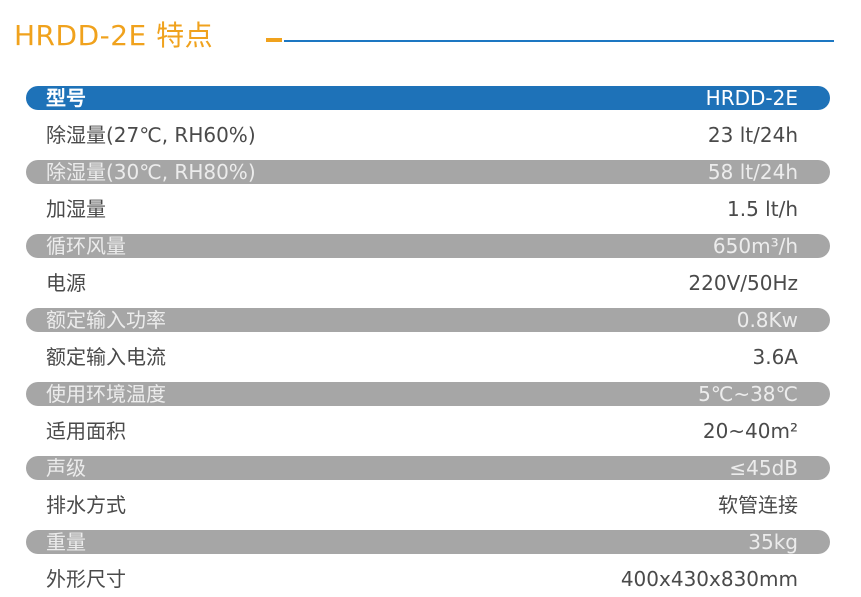 The width and height of the screenshot is (861, 597). I want to click on spec-value: 23 lt/24h, so click(752, 135).